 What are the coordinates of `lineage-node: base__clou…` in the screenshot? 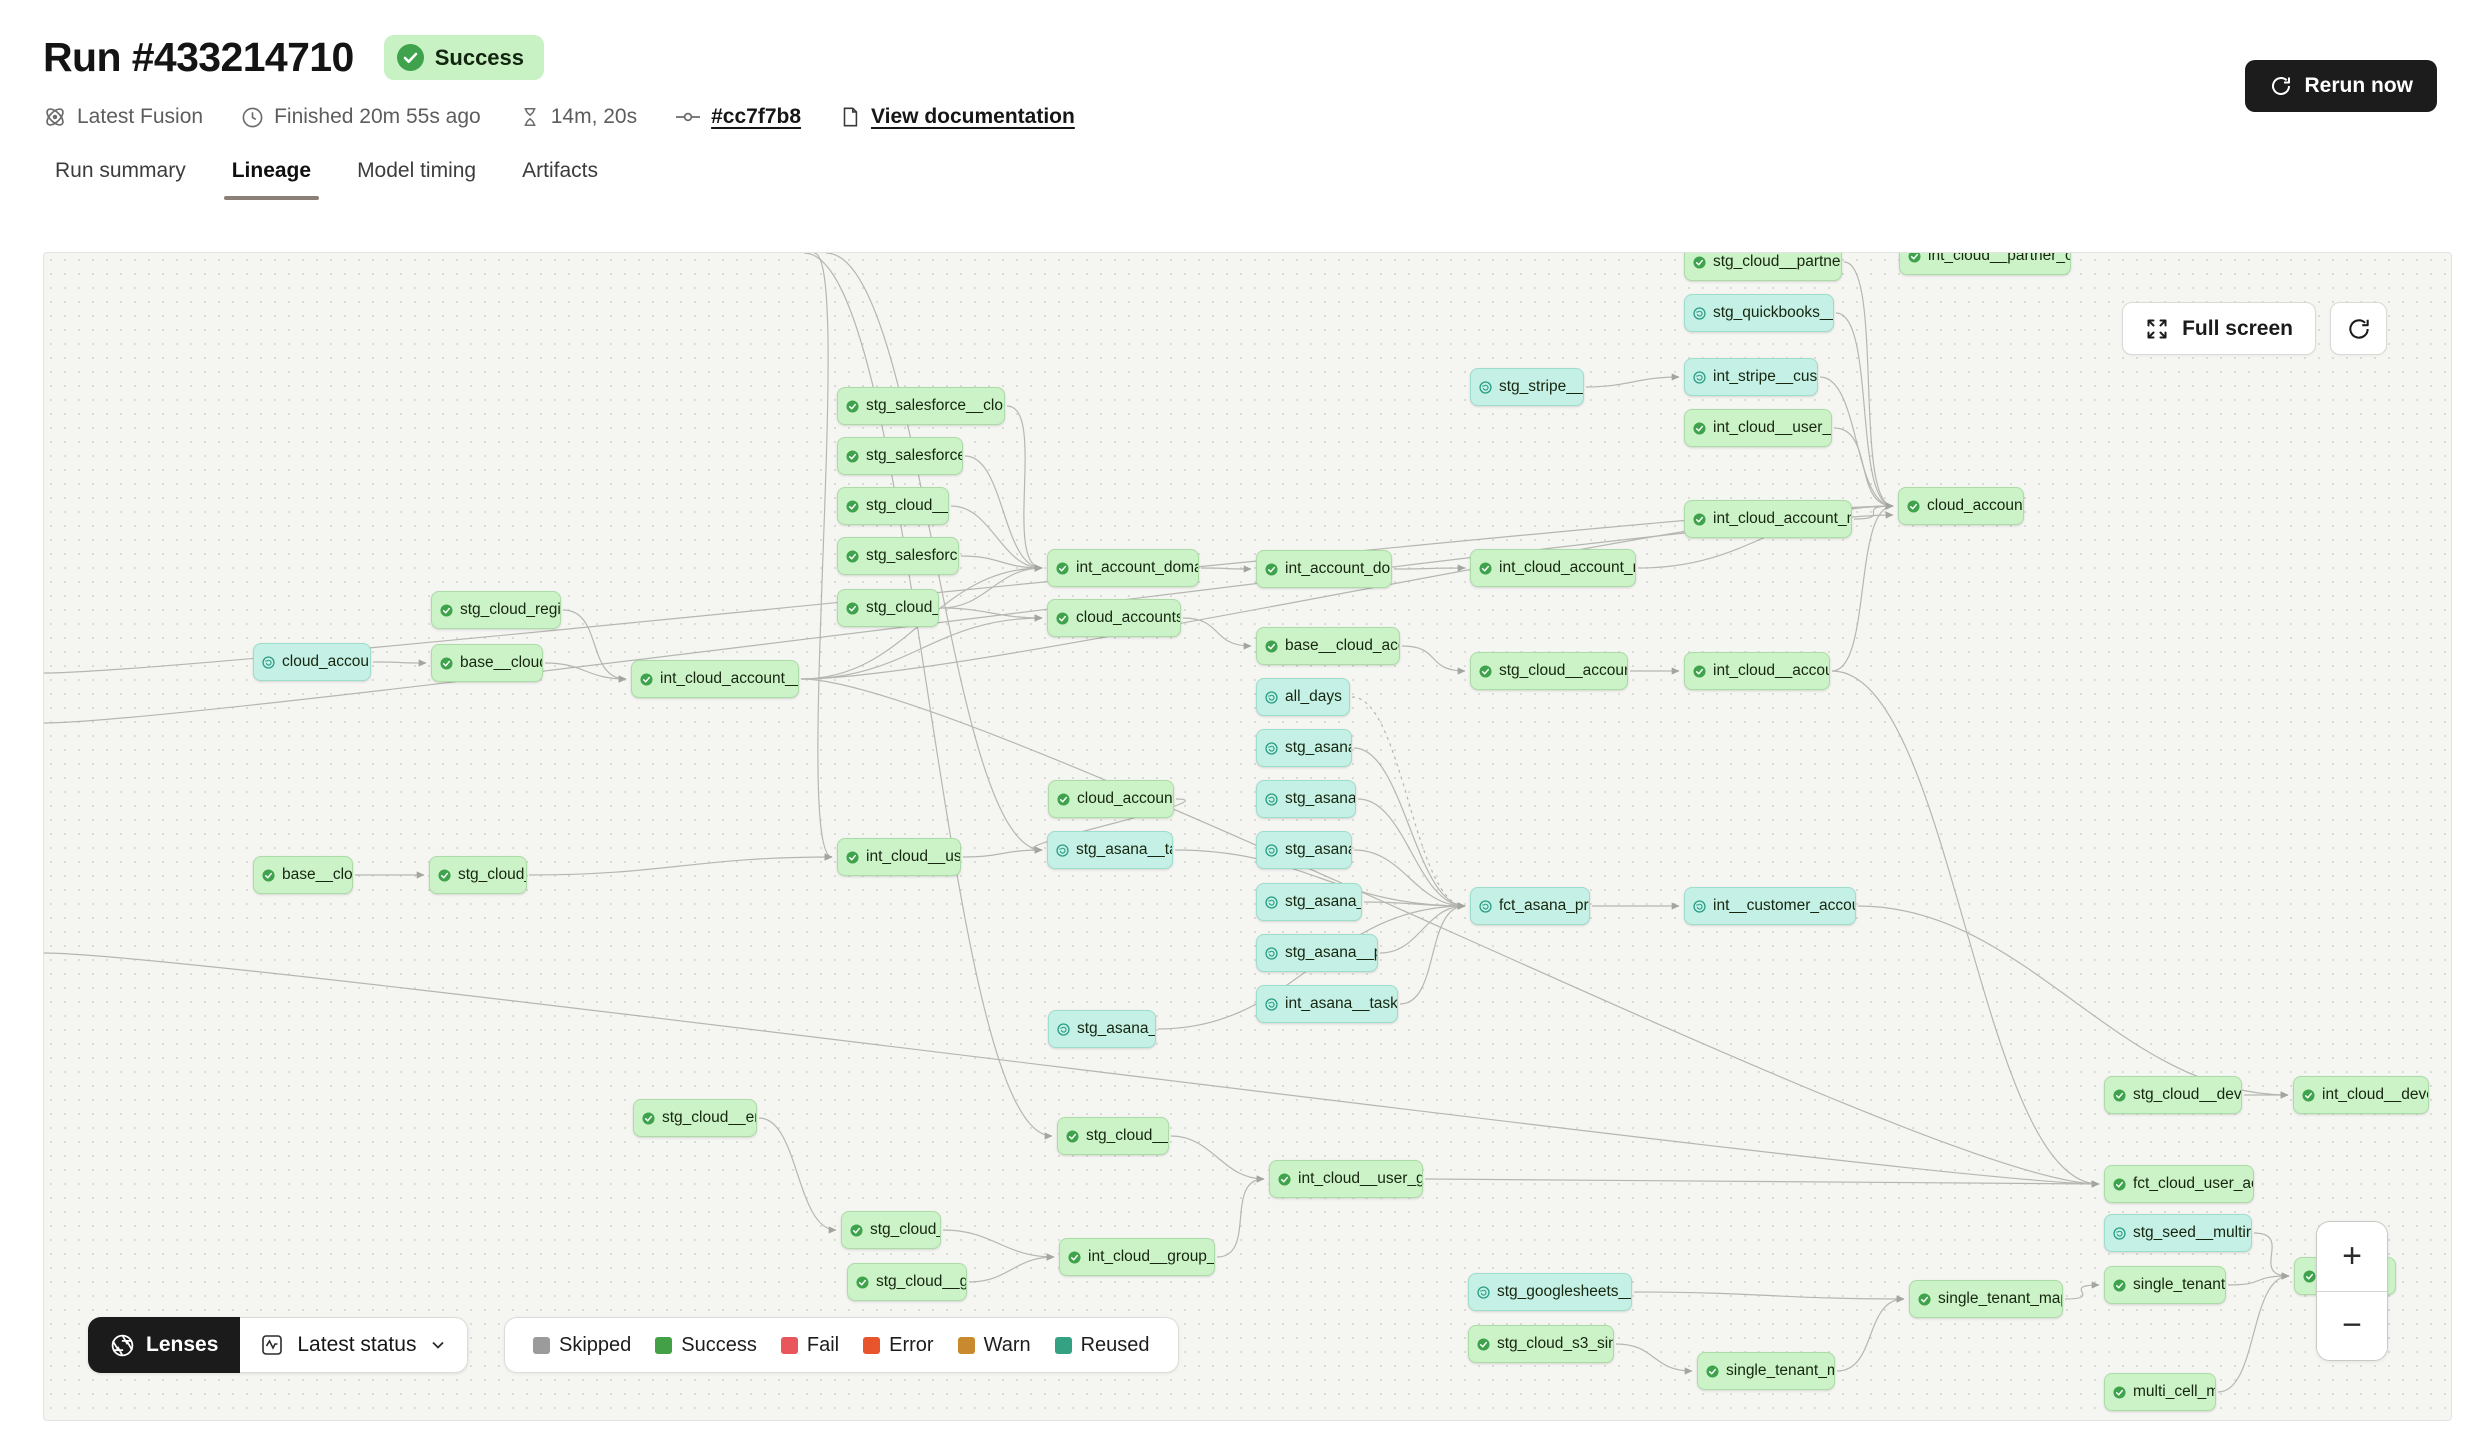 It's located at (303, 875).